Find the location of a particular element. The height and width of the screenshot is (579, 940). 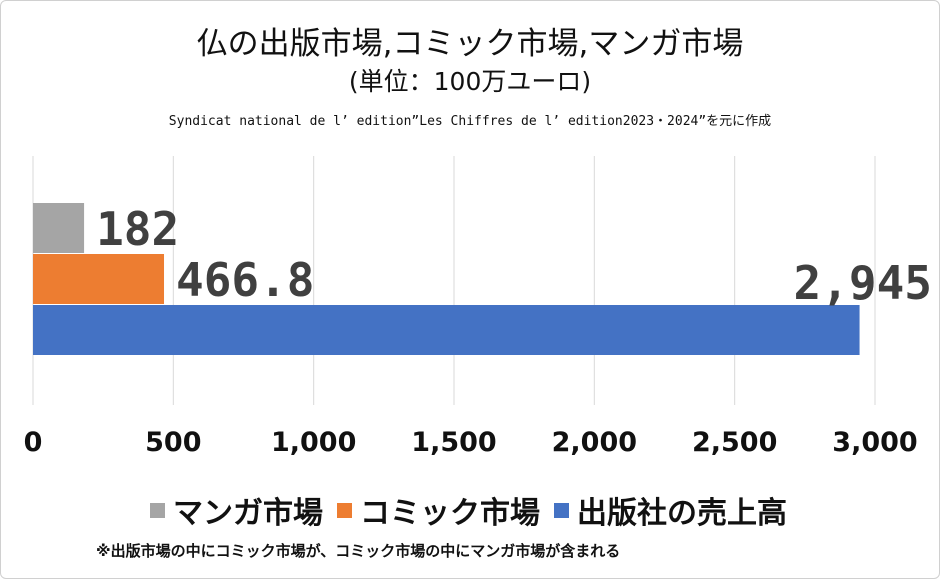

chart-title: 仏の出版市場,コミック市場,マンガ市場 is located at coordinates (470, 44).